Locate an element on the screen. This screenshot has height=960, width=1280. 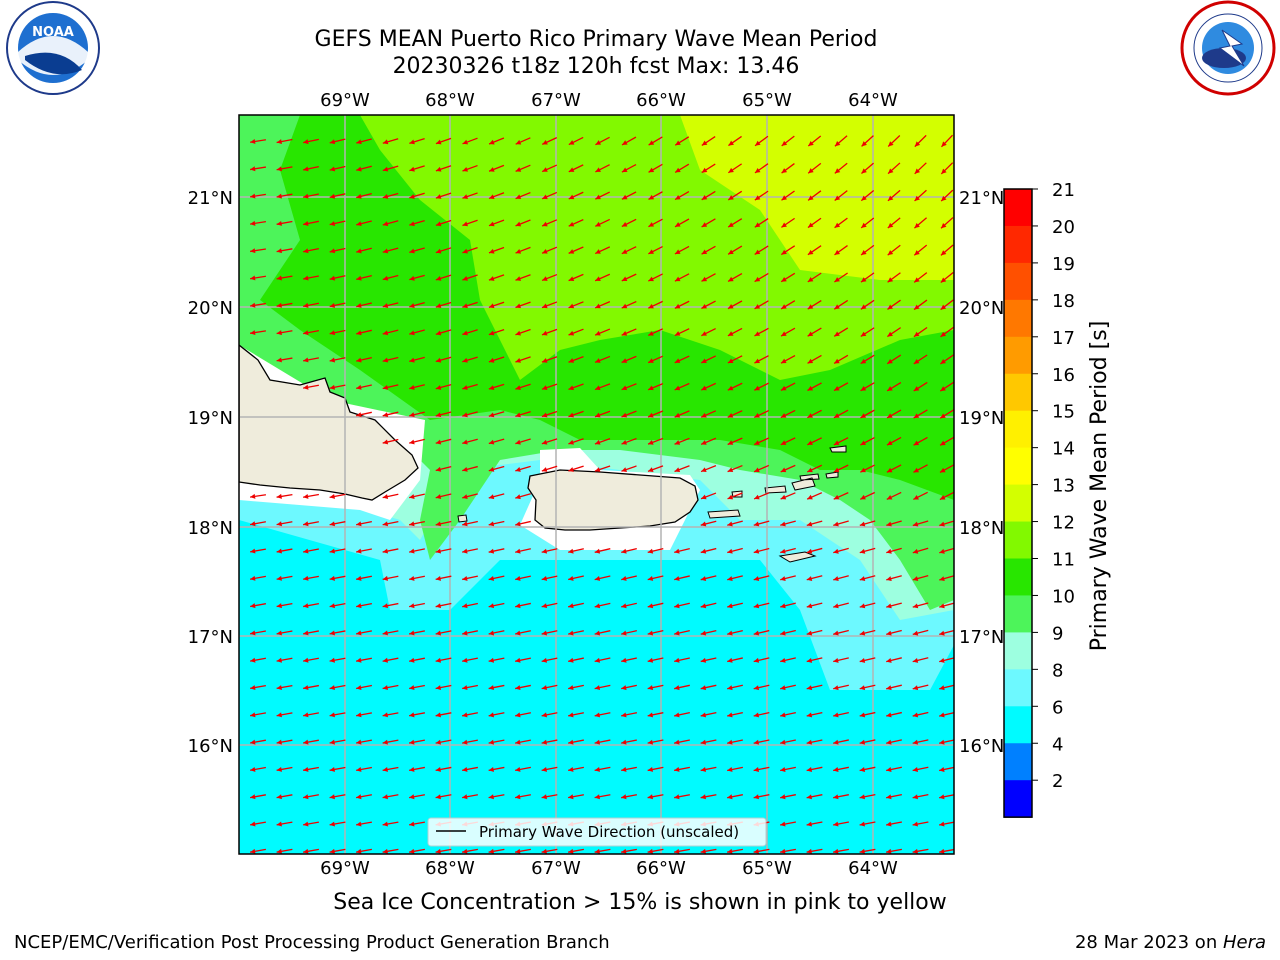
footer-host: Hera is located at coordinates (1244, 942).